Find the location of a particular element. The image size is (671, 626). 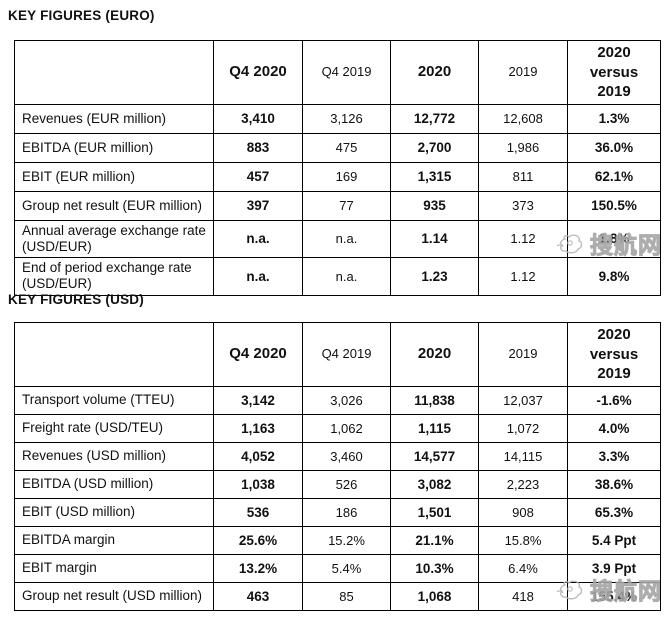

cell-value: 186 is located at coordinates (346, 512).